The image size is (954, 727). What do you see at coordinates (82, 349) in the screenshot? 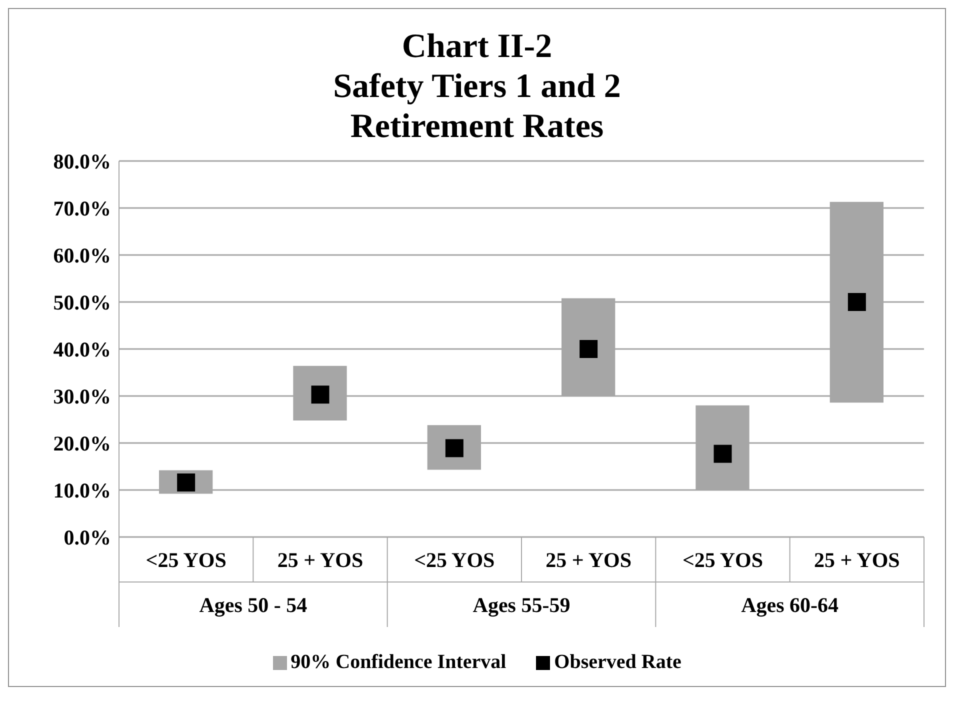
I see `y-tick-label: 40.0%` at bounding box center [82, 349].